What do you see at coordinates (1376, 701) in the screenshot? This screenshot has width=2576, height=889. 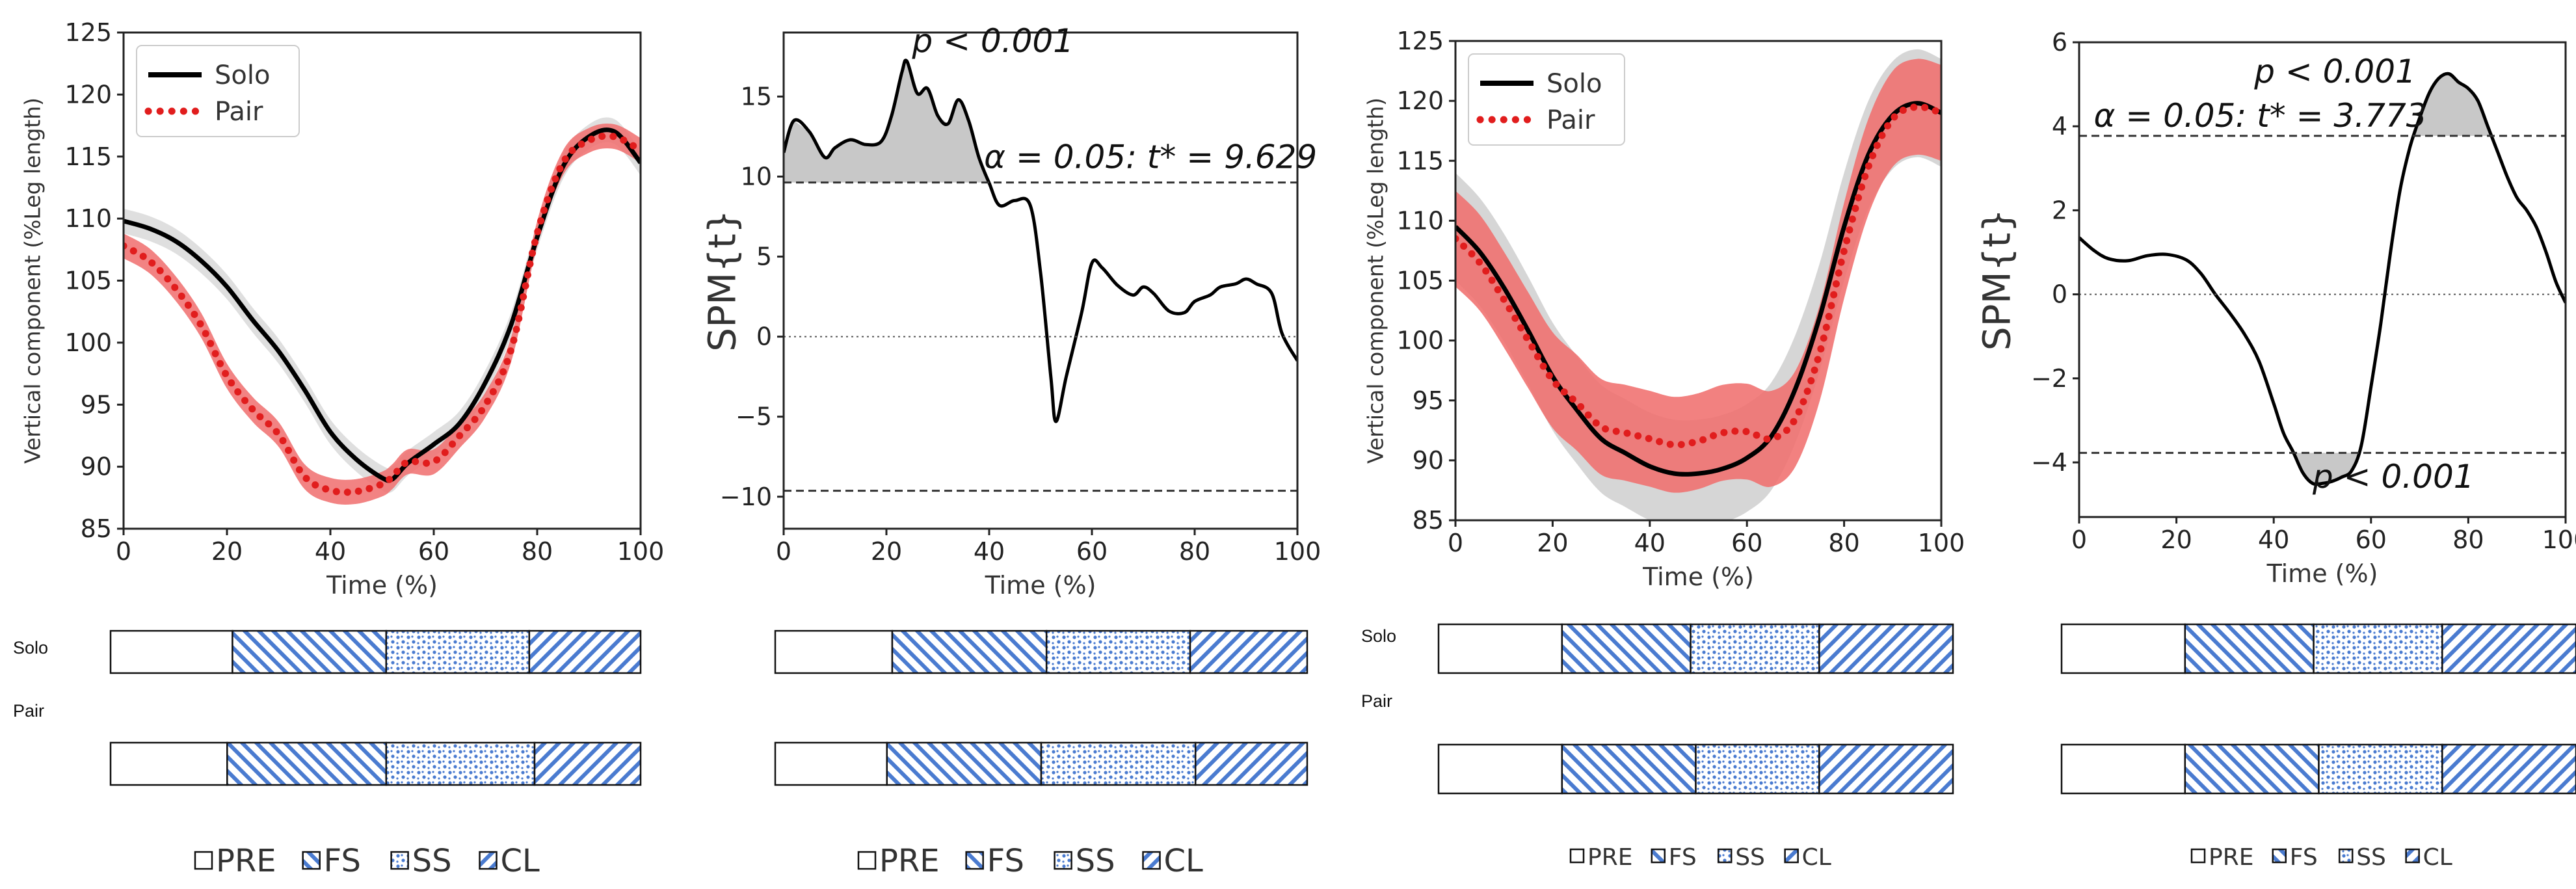 I see `row-label-pair: Pair` at bounding box center [1376, 701].